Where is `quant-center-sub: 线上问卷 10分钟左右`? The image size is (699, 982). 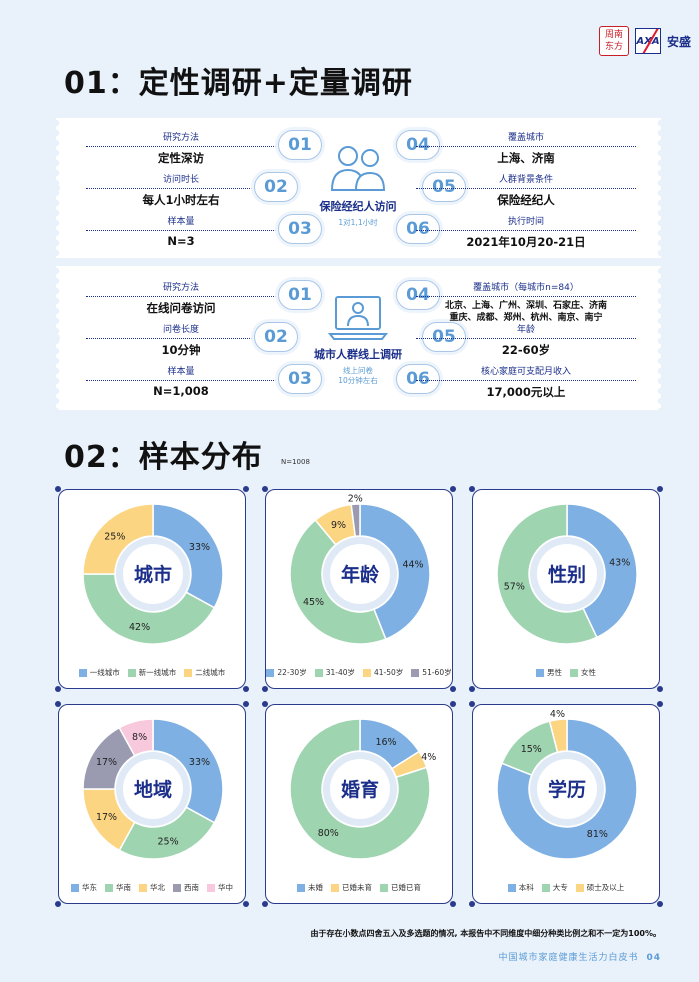
quant-center-sub: 线上问卷 10分钟左右 is located at coordinates (358, 375).